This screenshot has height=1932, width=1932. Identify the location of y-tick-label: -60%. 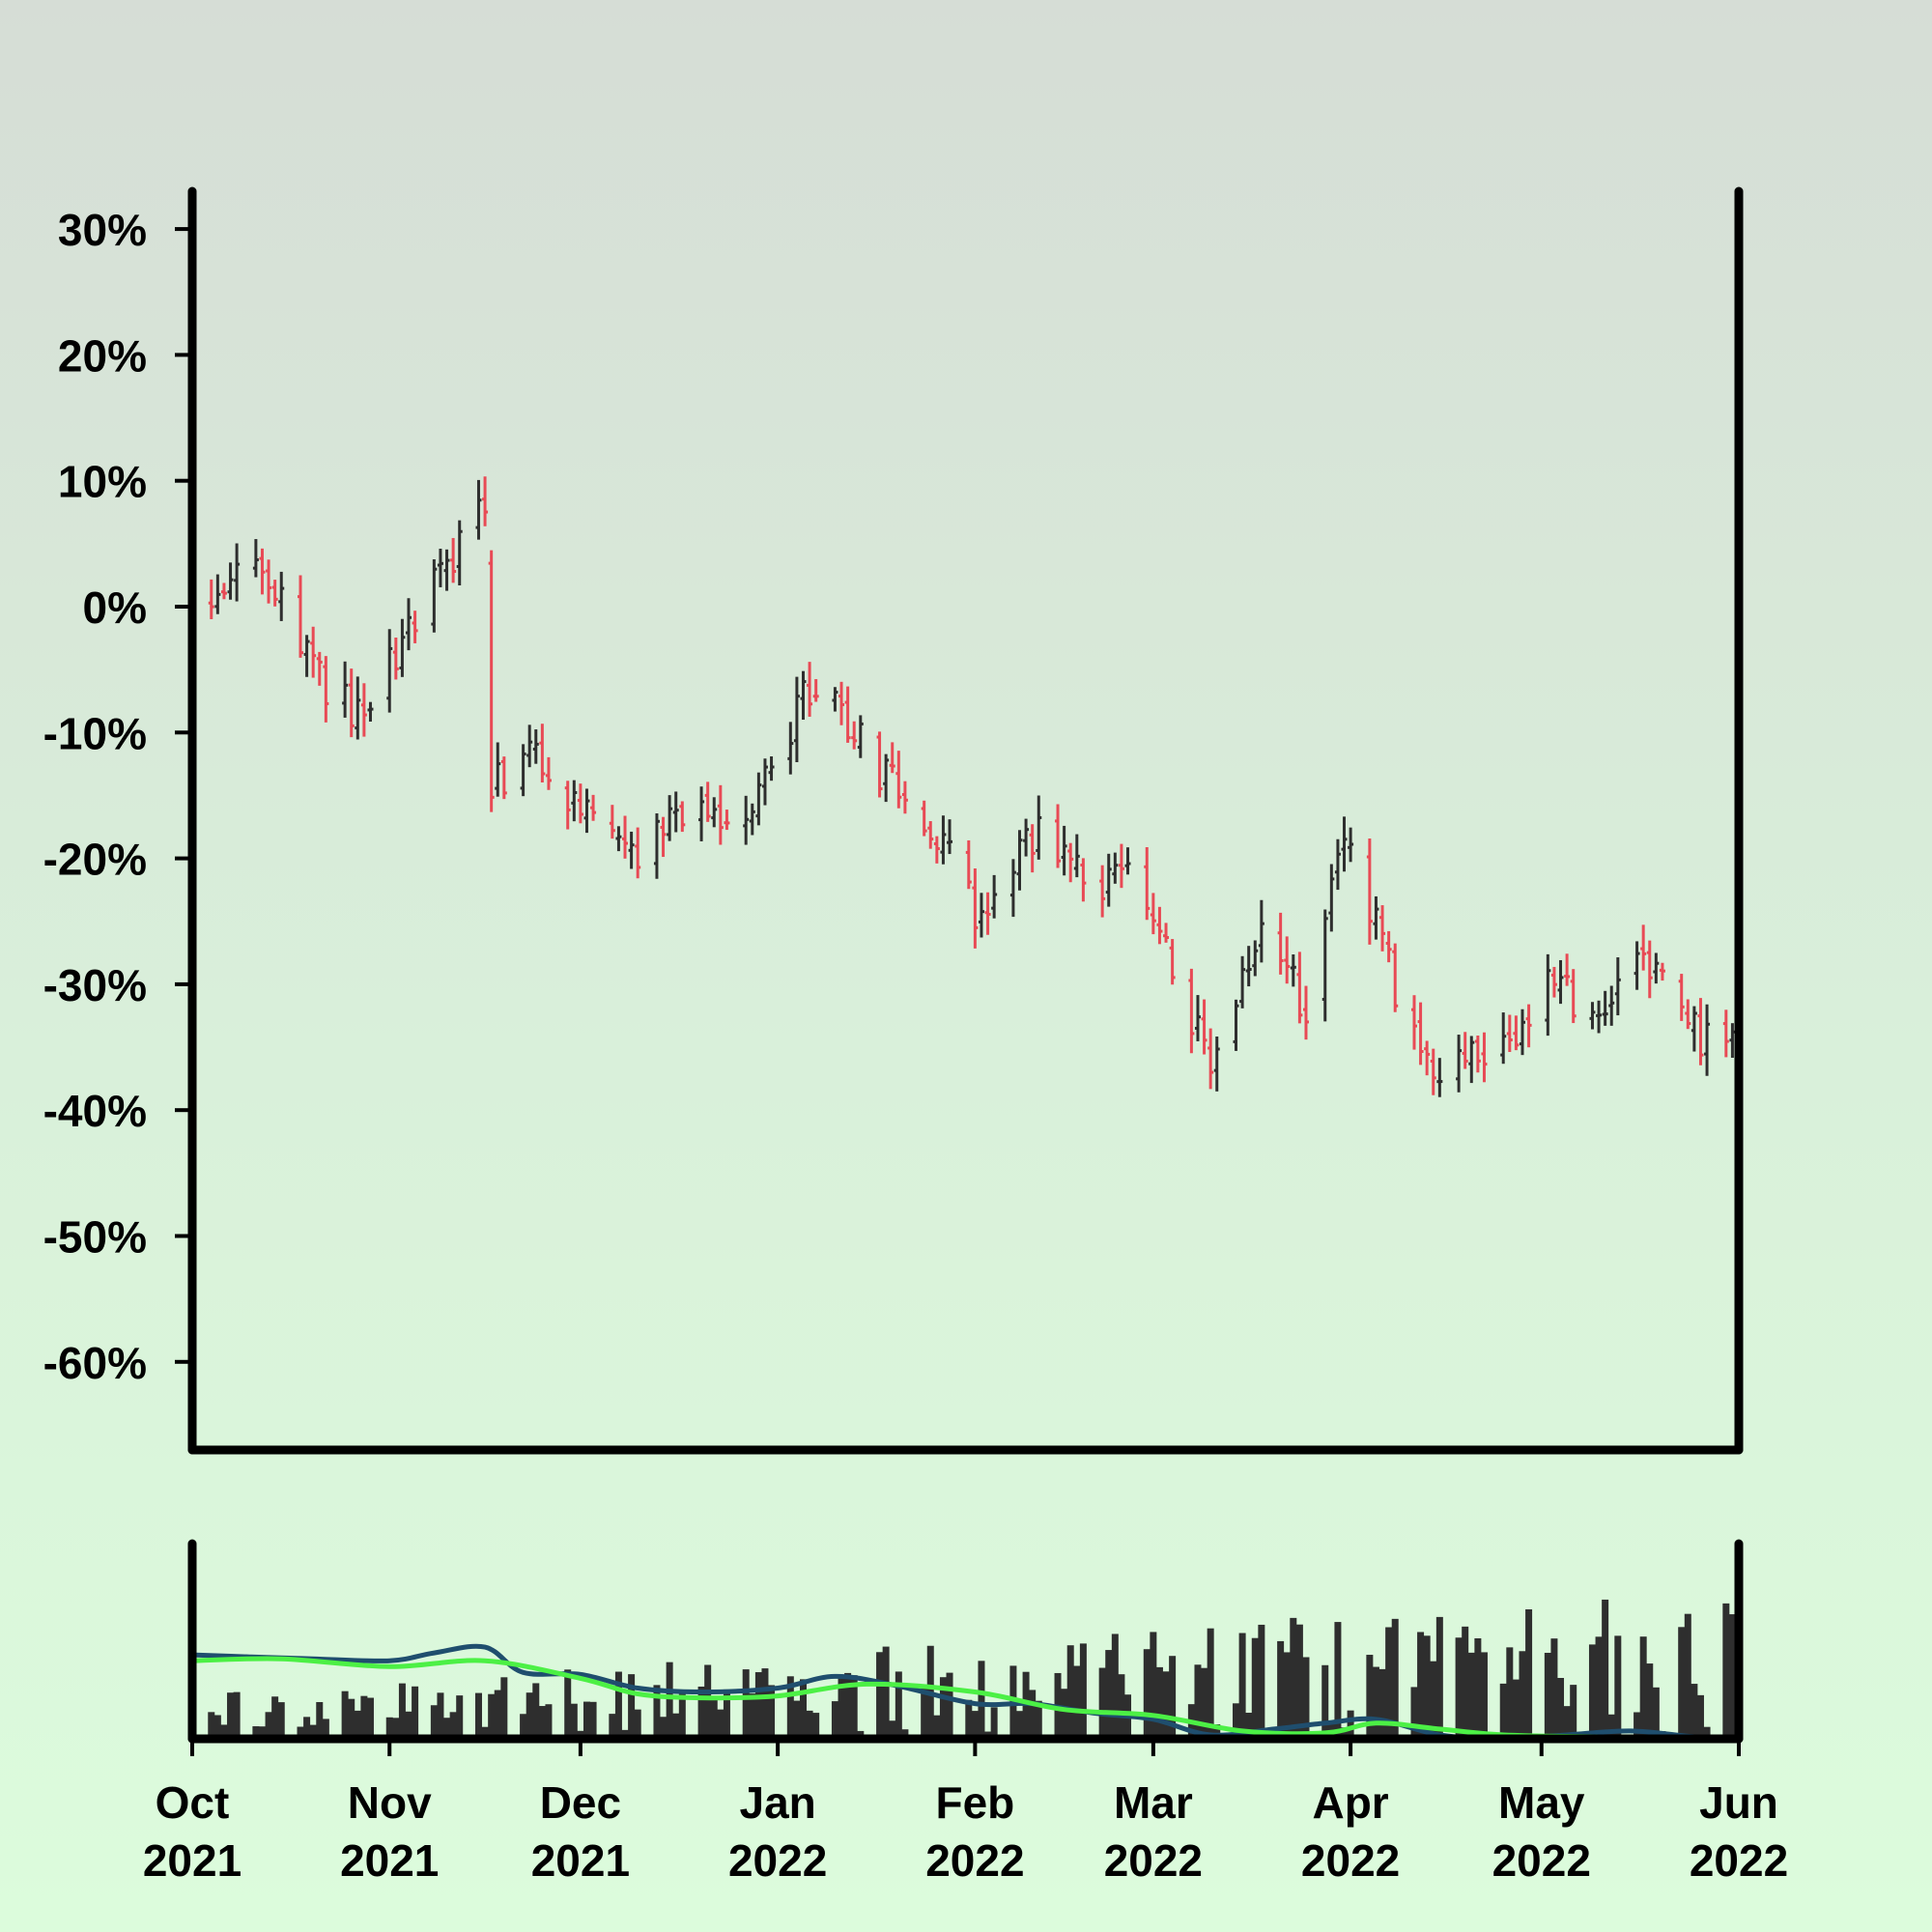
(95, 1363).